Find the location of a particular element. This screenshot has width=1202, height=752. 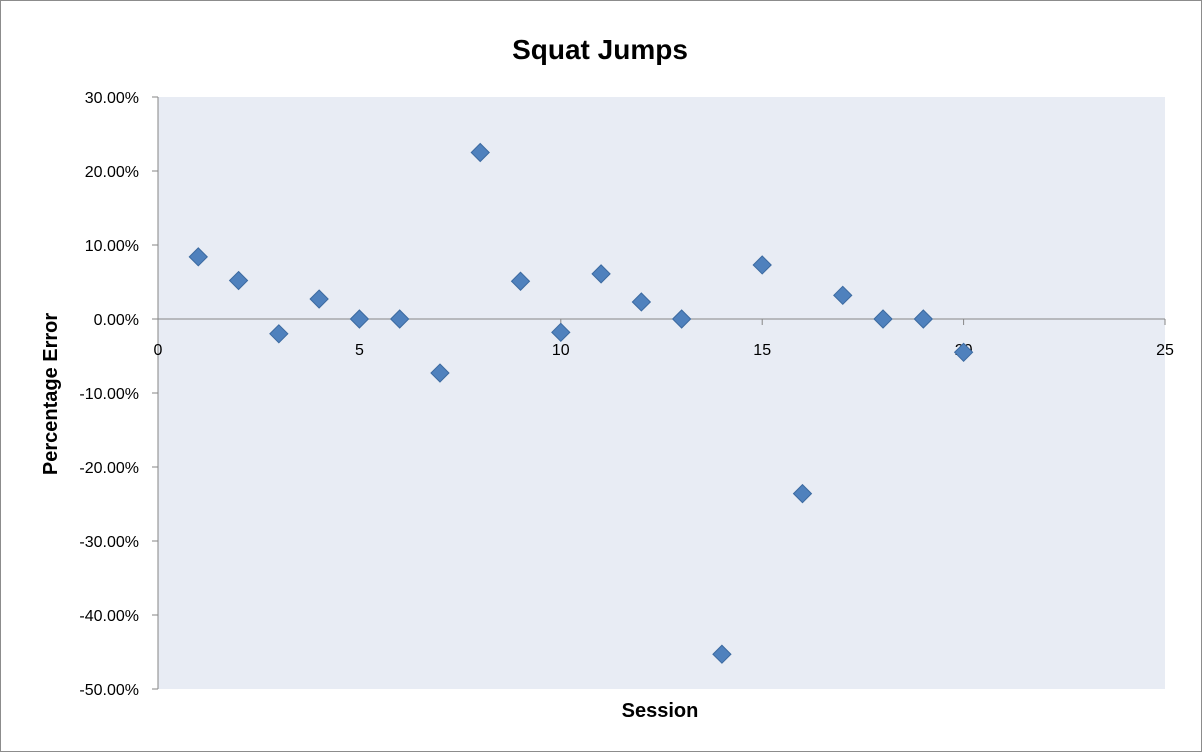

y-tick-label: 30.00% is located at coordinates (112, 98).